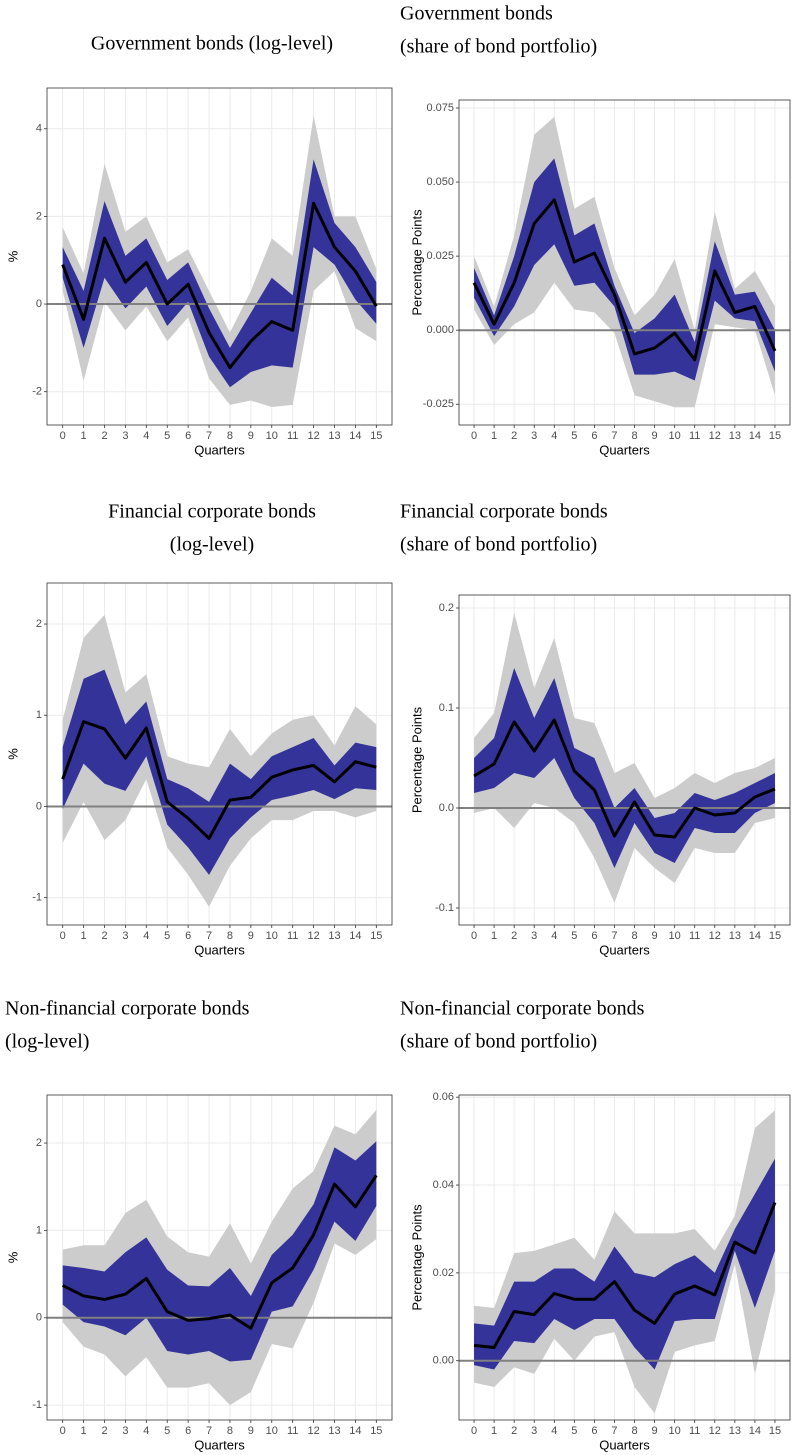 The height and width of the screenshot is (1455, 792). Describe the element at coordinates (39, 129) in the screenshot. I see `y-tick-label: 4` at that location.